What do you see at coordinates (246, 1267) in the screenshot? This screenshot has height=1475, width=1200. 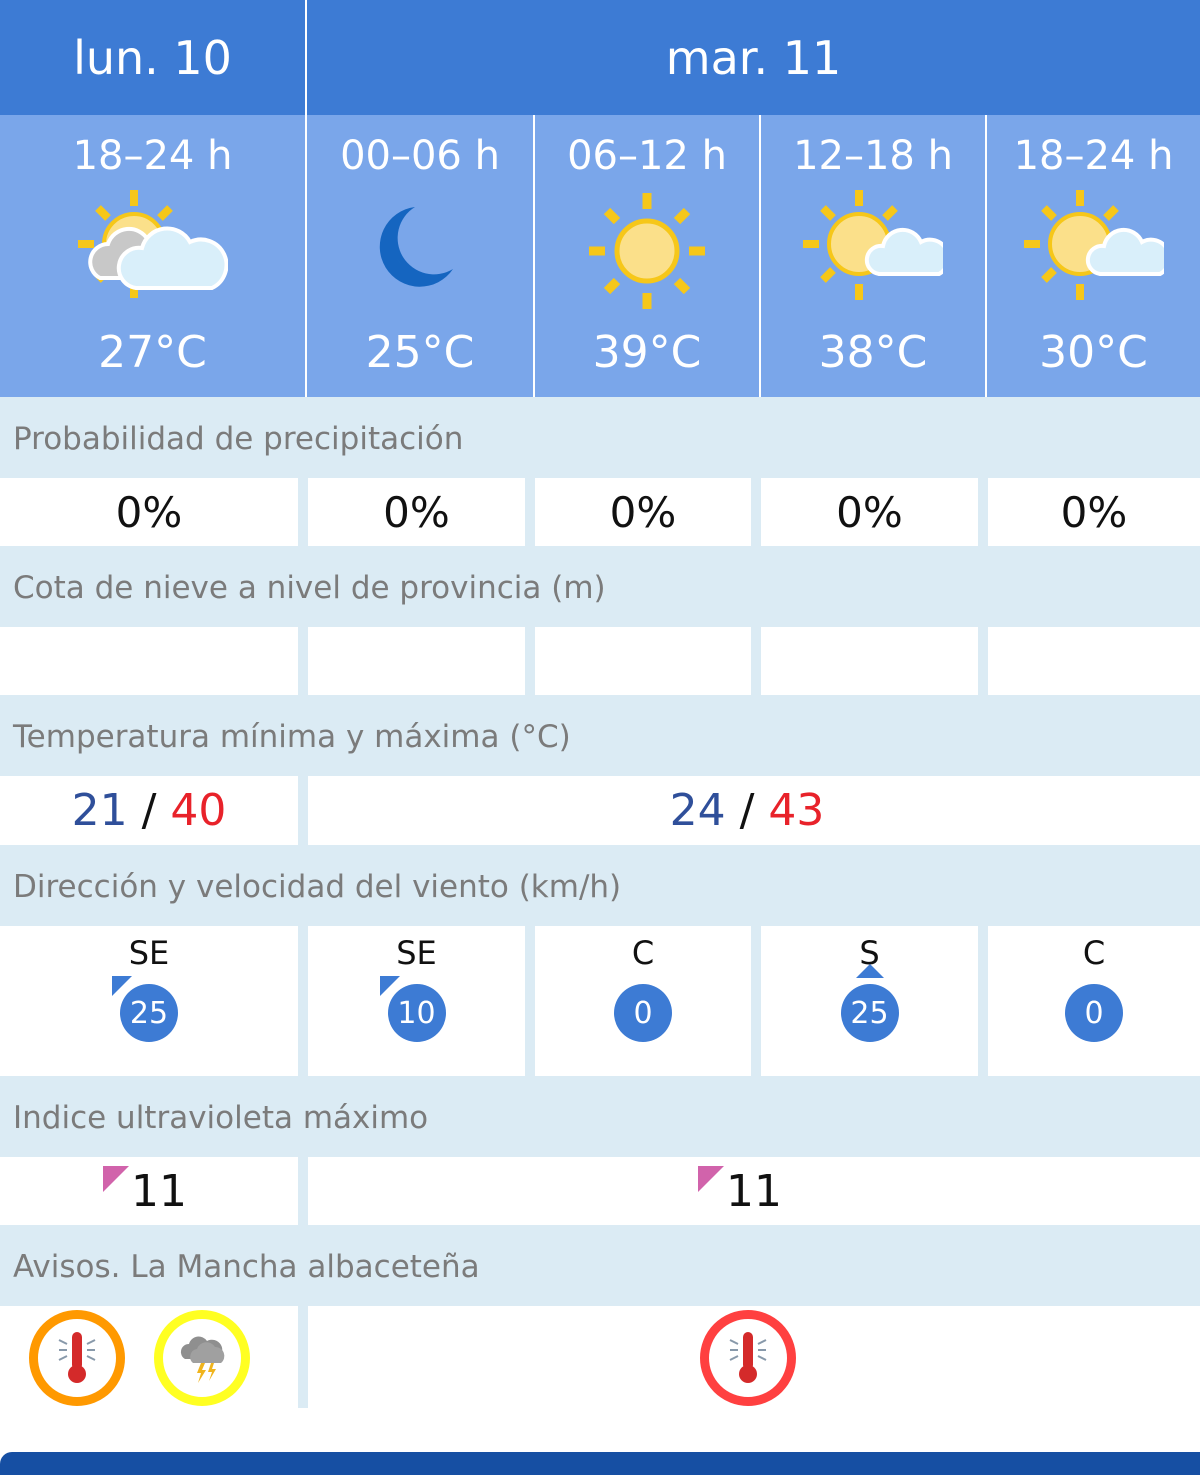 I see `section-title: Avisos. La Mancha albaceteña` at bounding box center [246, 1267].